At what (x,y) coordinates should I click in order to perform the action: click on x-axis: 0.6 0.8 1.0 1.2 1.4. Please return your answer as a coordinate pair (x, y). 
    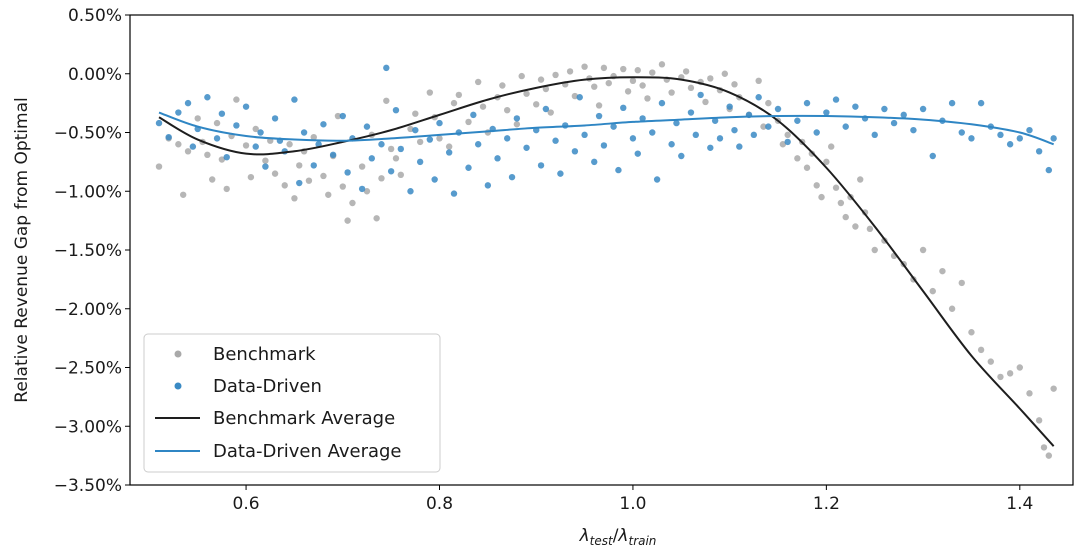
    Looking at the image, I should click on (633, 499).